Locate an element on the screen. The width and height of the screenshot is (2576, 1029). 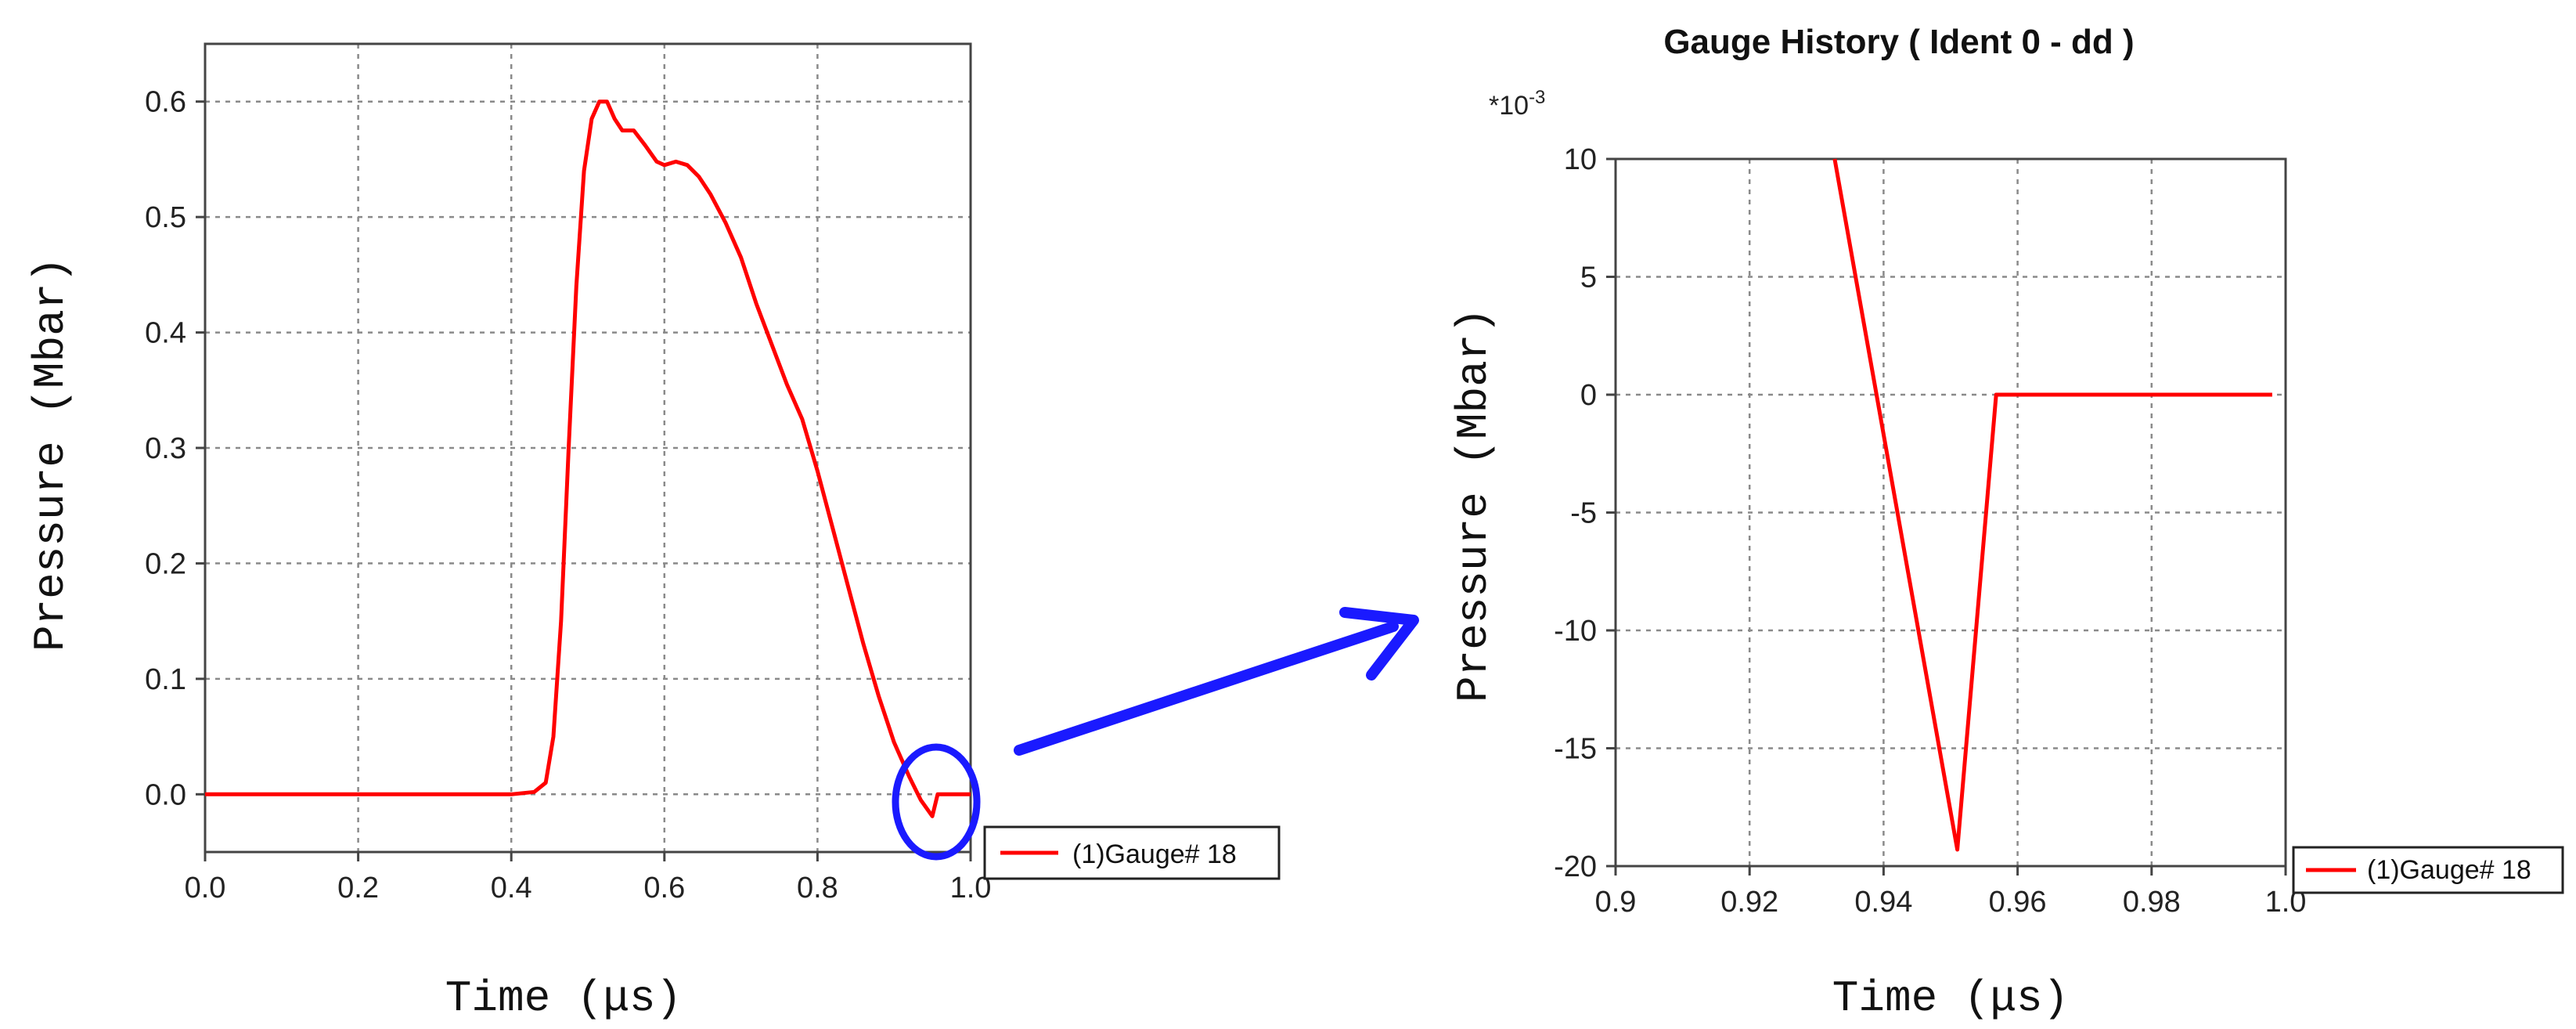
left-x-tick-label: 0.6 is located at coordinates (664, 888).